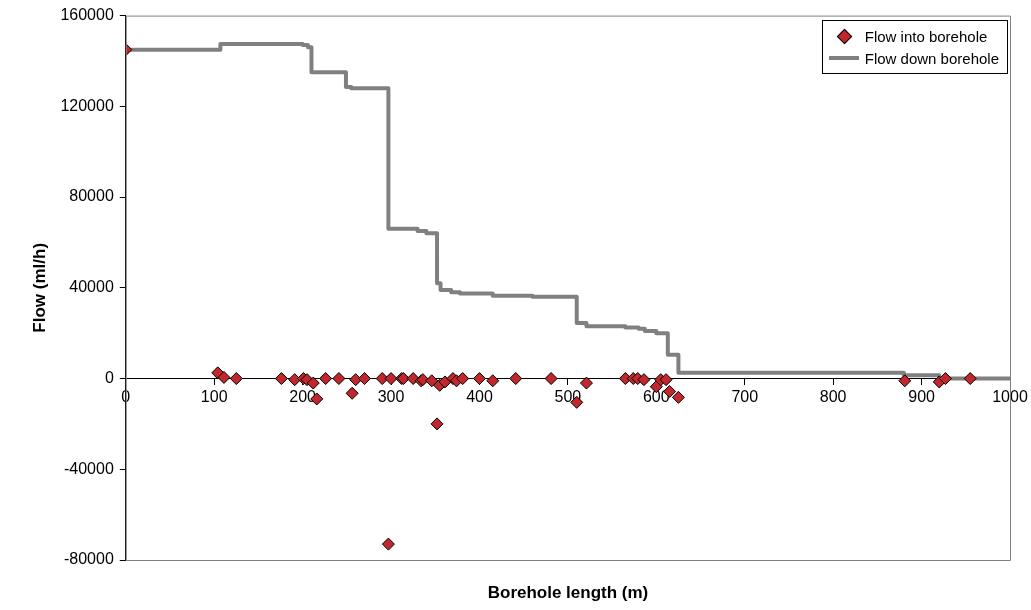 The width and height of the screenshot is (1031, 610). What do you see at coordinates (931, 58) in the screenshot?
I see `legend-label: Flow down borehole` at bounding box center [931, 58].